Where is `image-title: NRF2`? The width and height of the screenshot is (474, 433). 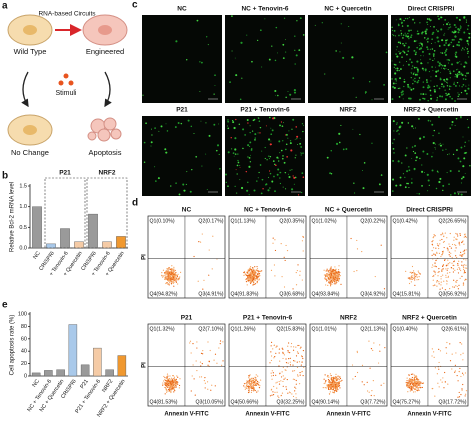 image-title: NRF2 is located at coordinates (348, 110).